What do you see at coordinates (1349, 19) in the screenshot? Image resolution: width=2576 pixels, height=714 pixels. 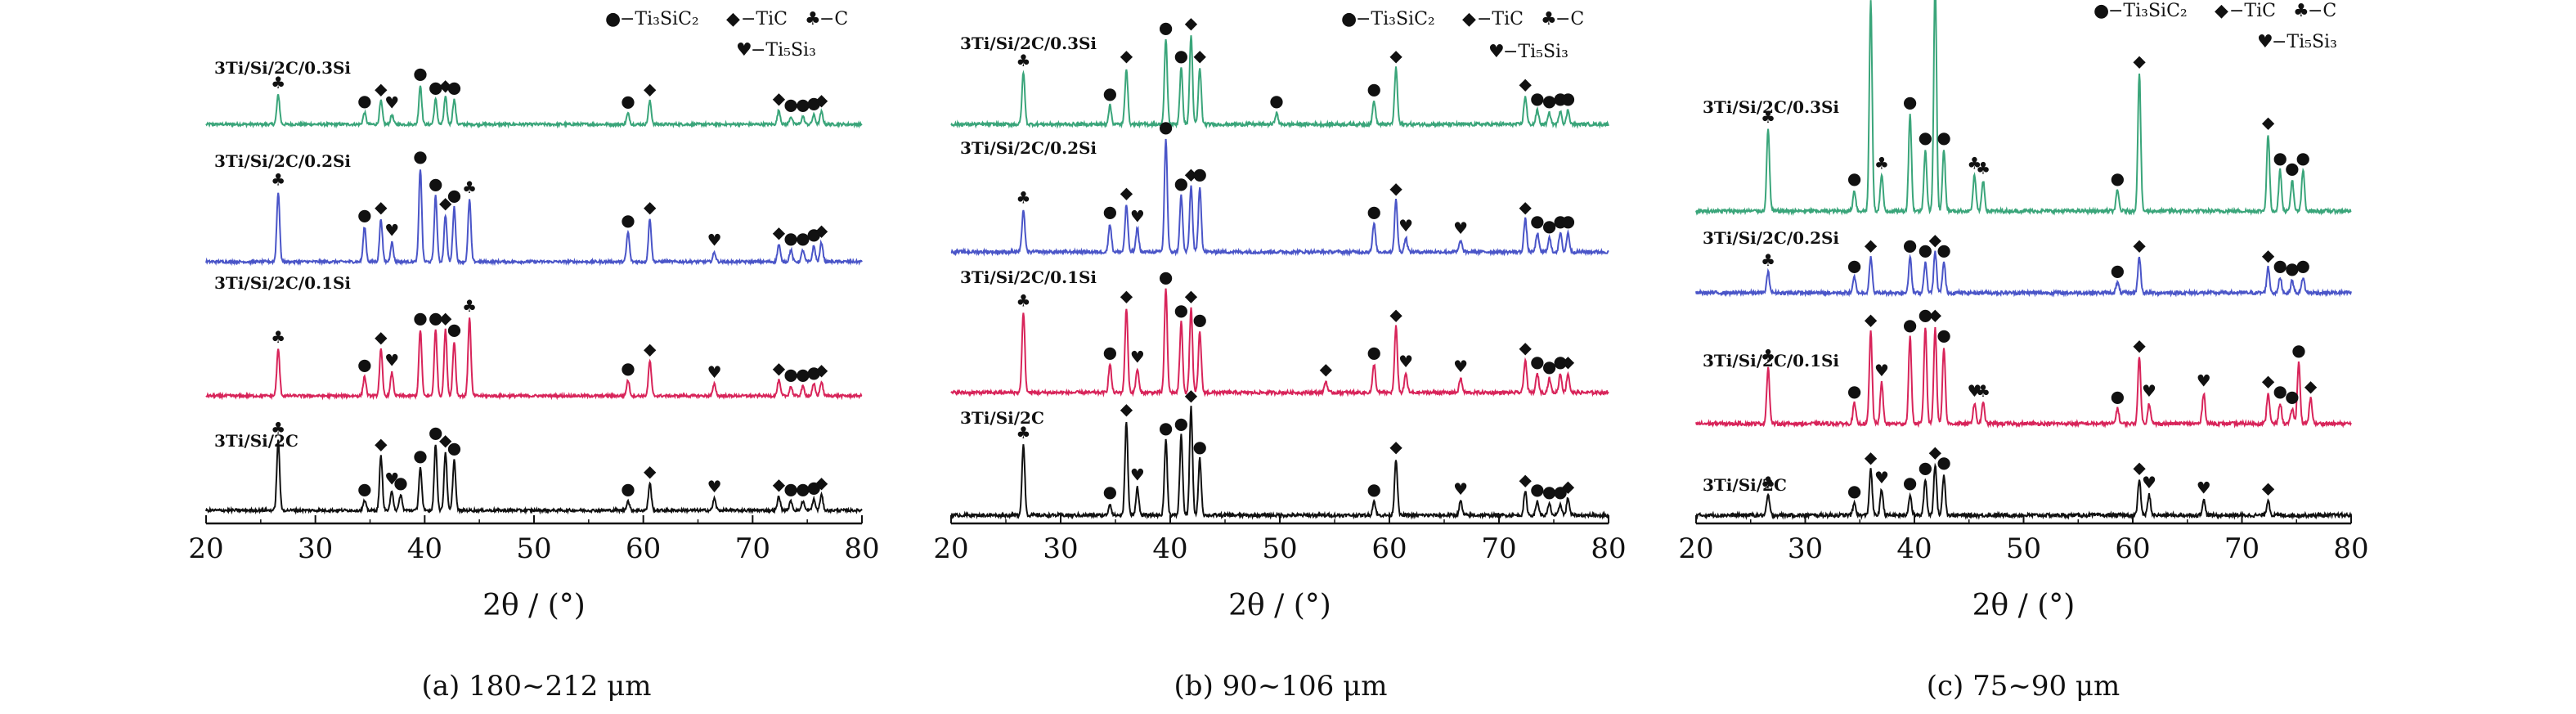 I see `legend-symbol: ●` at bounding box center [1349, 19].